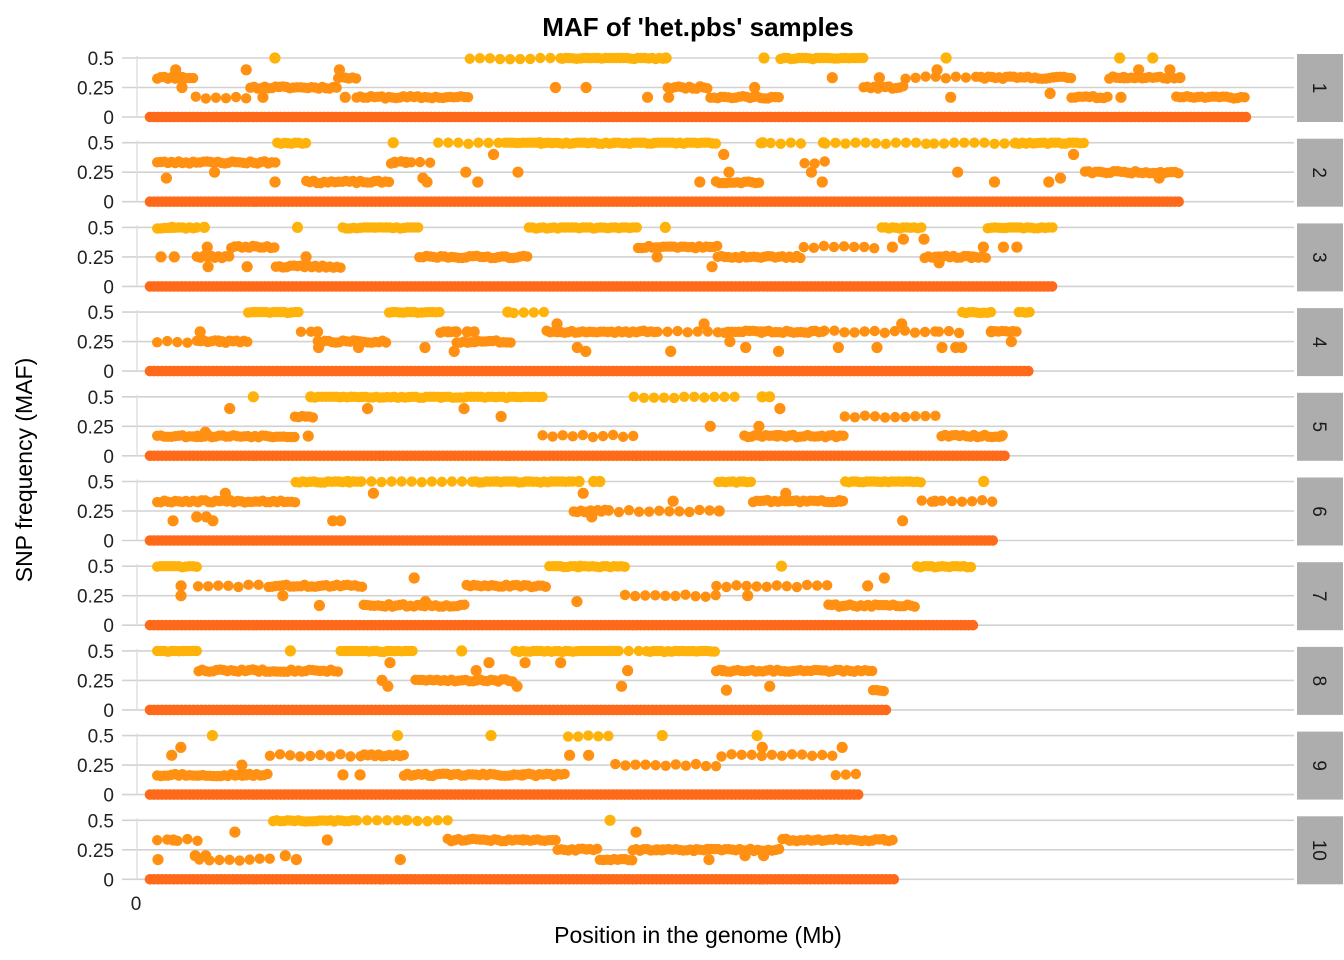  I want to click on facet-strip, so click(1320, 257).